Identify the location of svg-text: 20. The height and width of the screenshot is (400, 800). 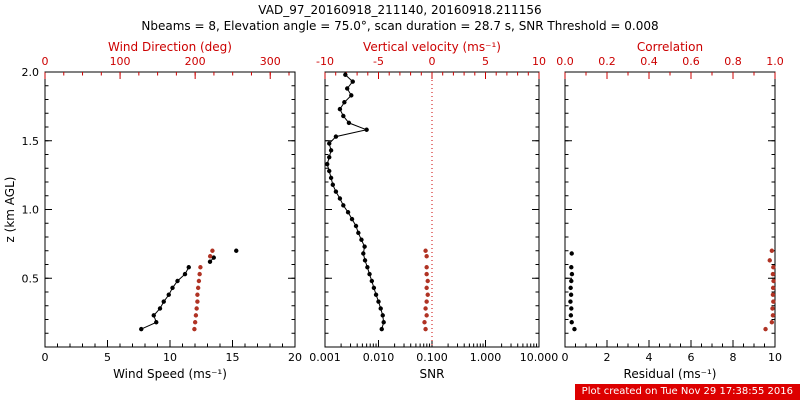
(295, 357).